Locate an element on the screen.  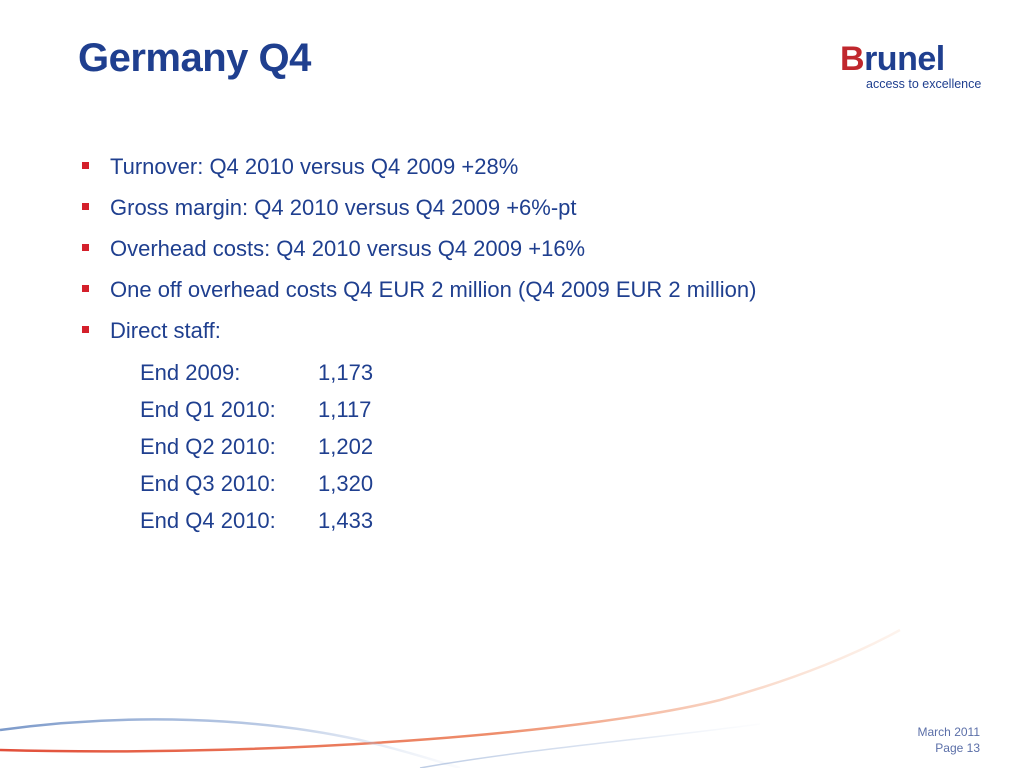
slide-footer: March 2011 Page 13 is located at coordinates (949, 740).